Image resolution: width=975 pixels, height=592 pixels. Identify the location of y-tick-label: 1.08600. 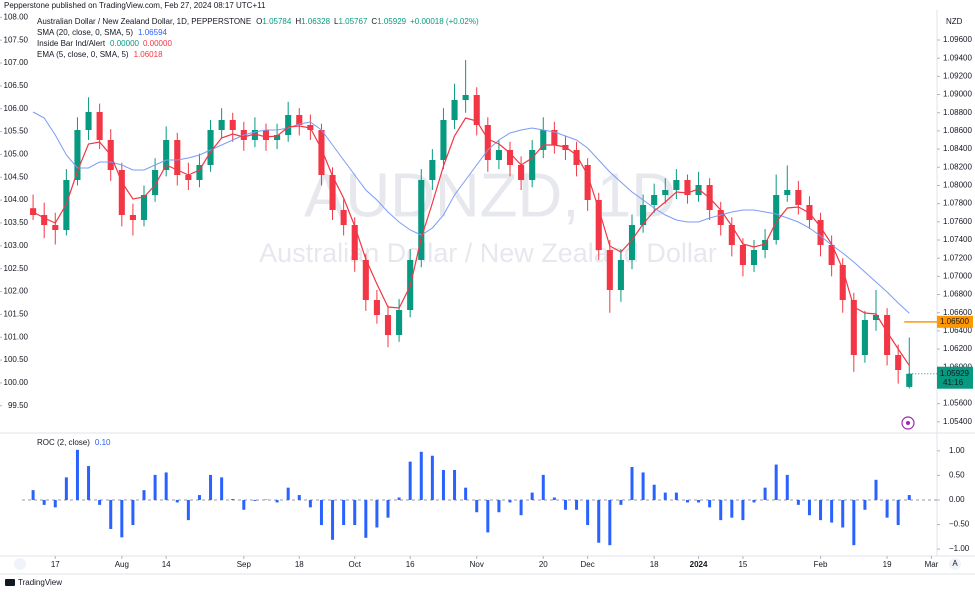
(957, 130).